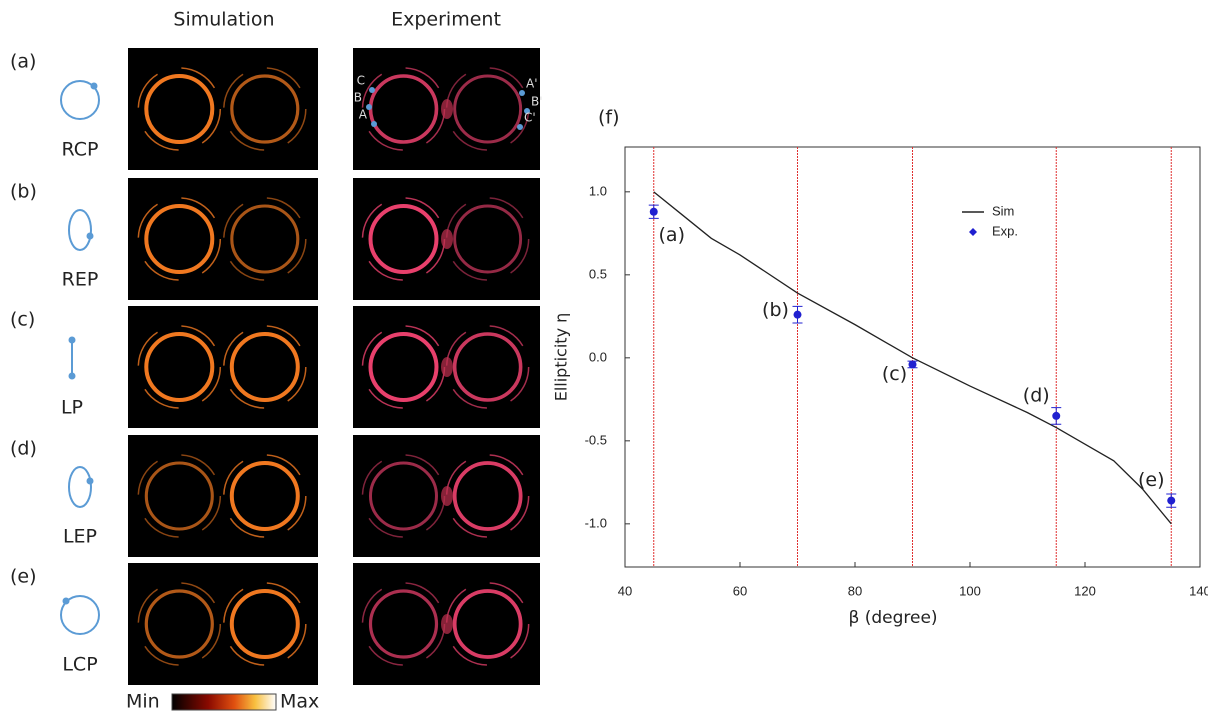 This screenshot has height=717, width=1208. Describe the element at coordinates (299, 702) in the screenshot. I see `colorbar-max: Max` at that location.